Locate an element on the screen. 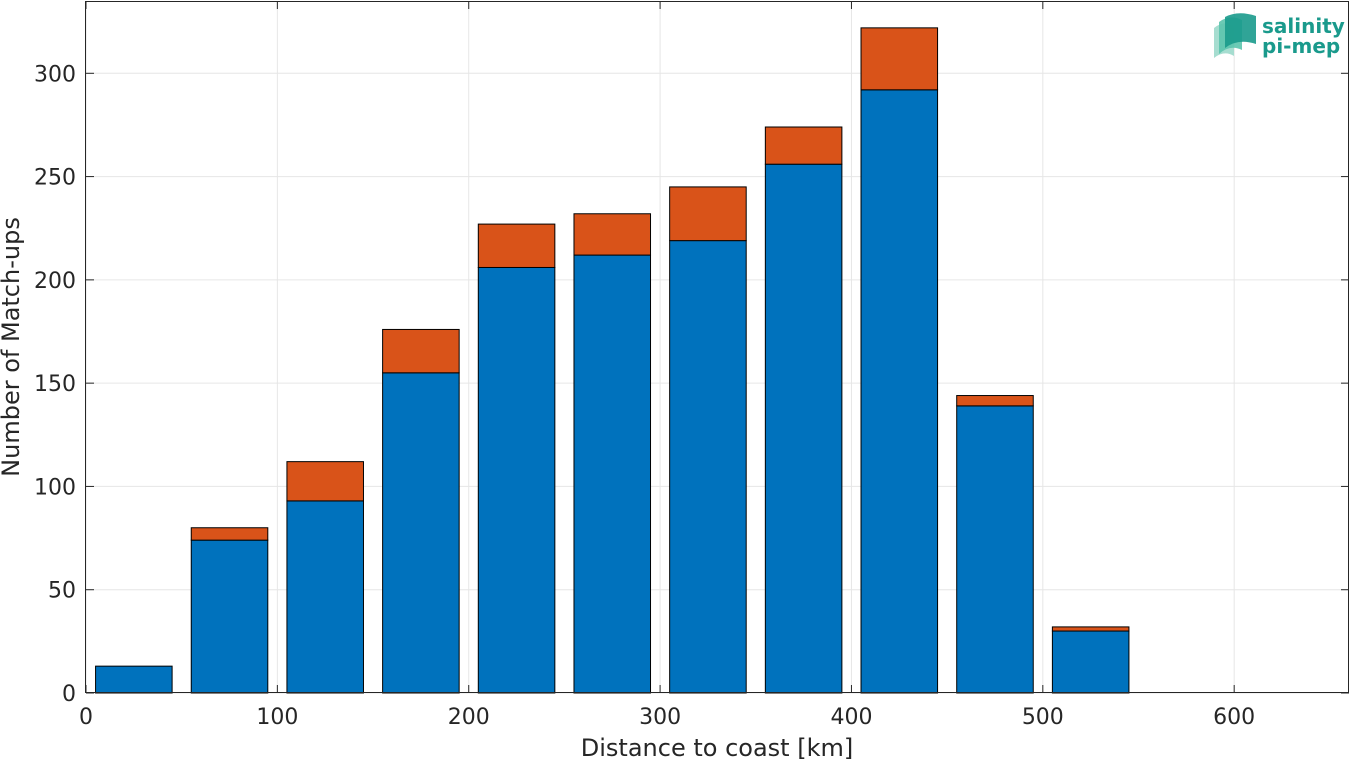 This screenshot has width=1350, height=761. x-tick-label: 300 is located at coordinates (660, 717).